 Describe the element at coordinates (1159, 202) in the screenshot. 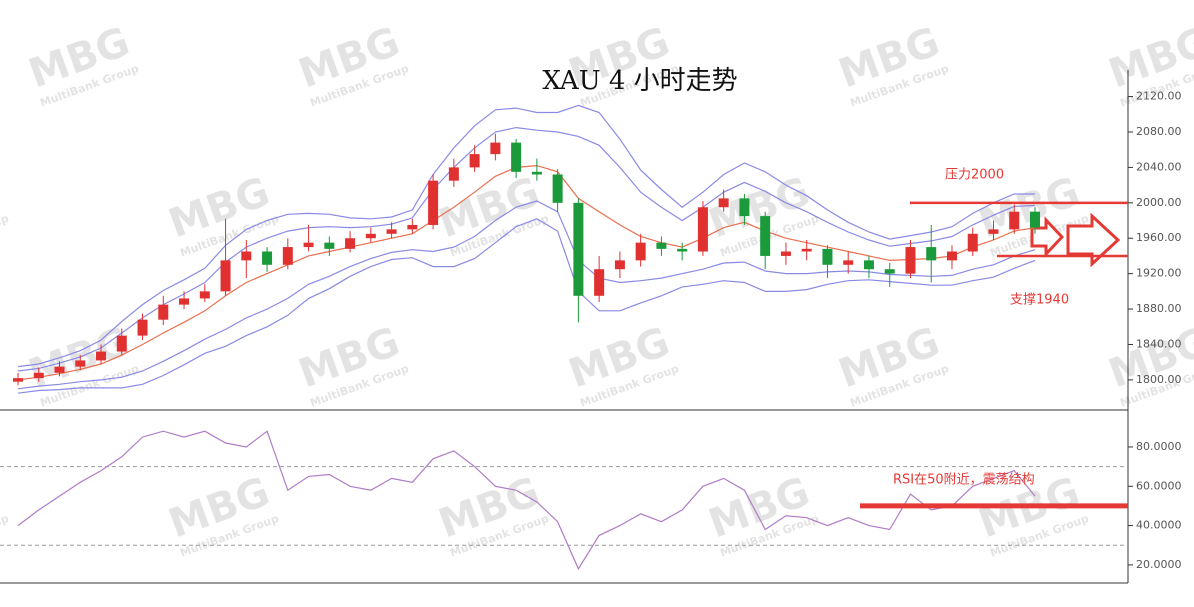

I see `y-tick-label: 2000.00` at that location.